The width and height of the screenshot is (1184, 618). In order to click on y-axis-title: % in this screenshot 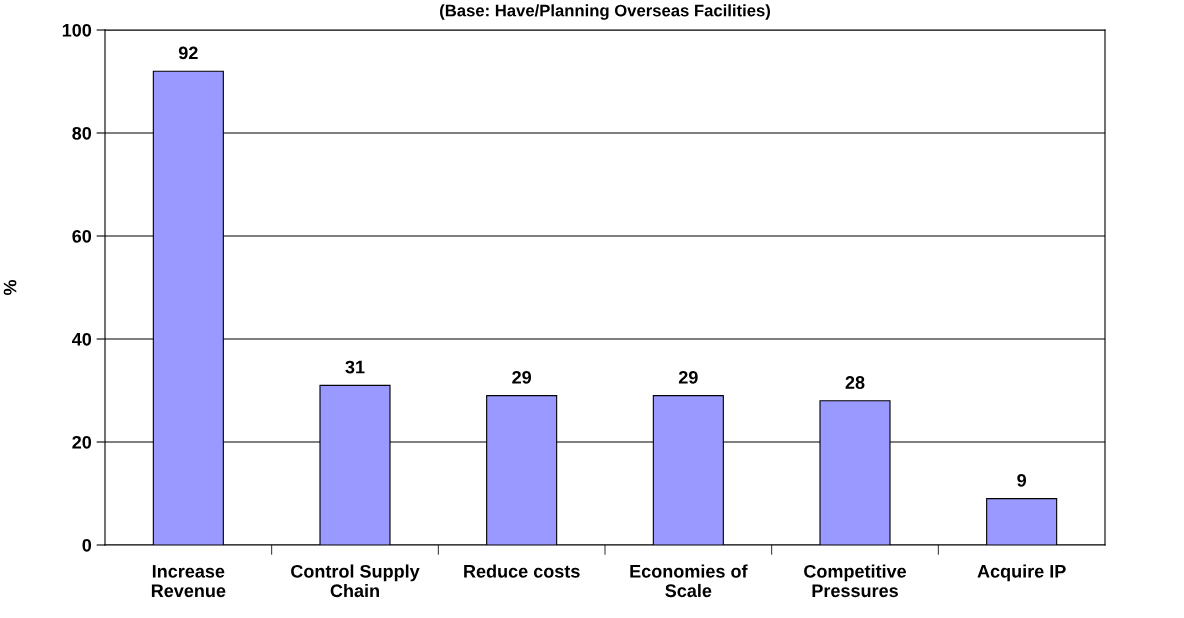, I will do `click(10, 287)`.